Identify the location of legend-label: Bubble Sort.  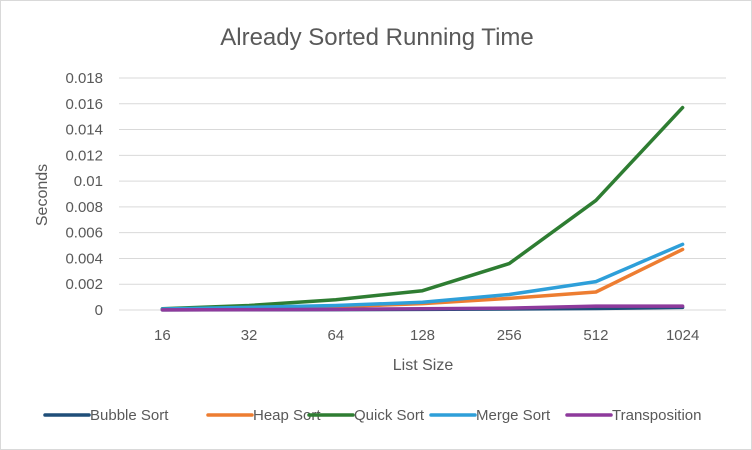
(129, 415).